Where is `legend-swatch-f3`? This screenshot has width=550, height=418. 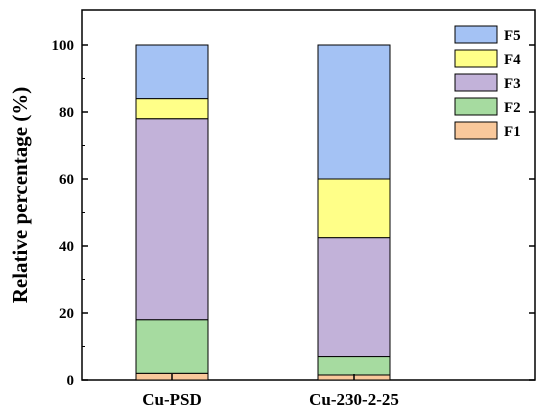
legend-swatch-f3 is located at coordinates (476, 82).